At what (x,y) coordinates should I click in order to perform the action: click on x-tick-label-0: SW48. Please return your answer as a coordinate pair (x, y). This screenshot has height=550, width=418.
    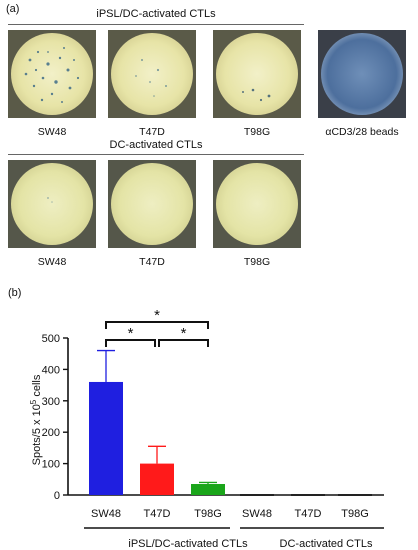
    Looking at the image, I should click on (106, 514).